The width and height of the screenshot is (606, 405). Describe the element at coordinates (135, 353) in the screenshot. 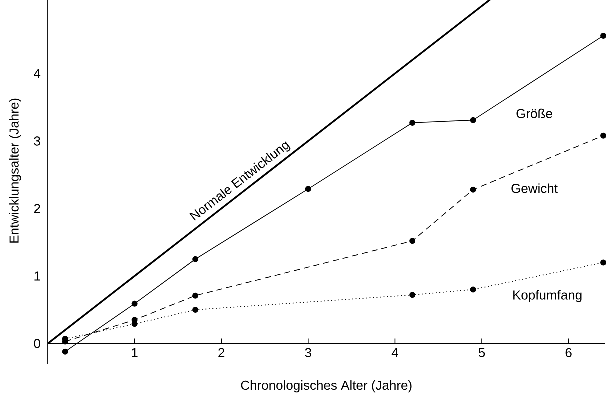

I see `x-tick-label: 1` at that location.